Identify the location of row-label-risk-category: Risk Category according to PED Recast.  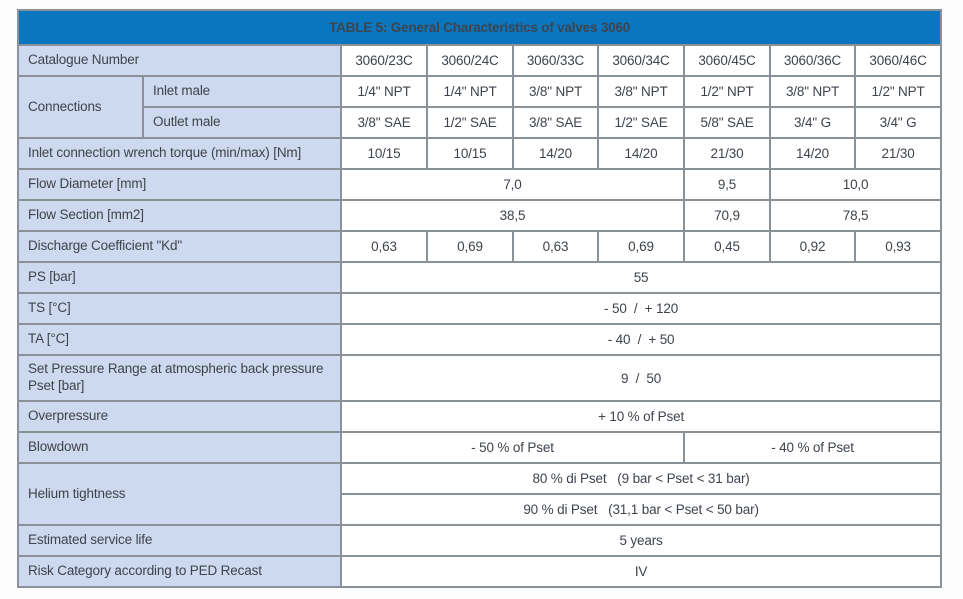
(179, 571).